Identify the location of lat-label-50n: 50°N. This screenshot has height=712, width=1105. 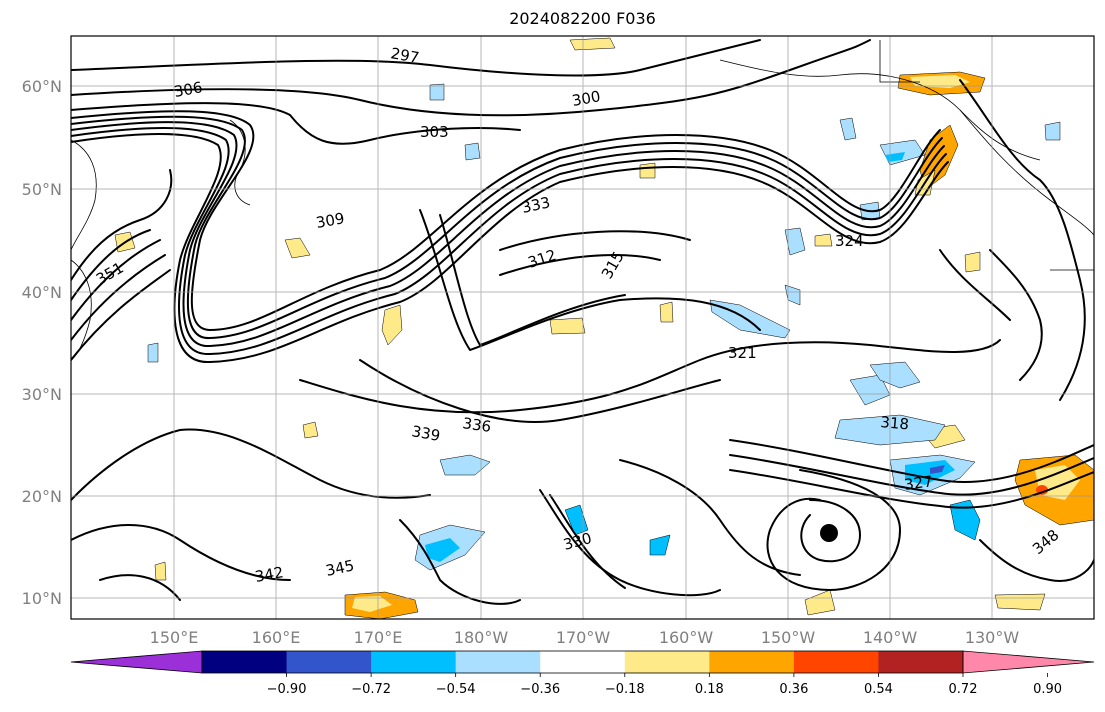
(42, 189).